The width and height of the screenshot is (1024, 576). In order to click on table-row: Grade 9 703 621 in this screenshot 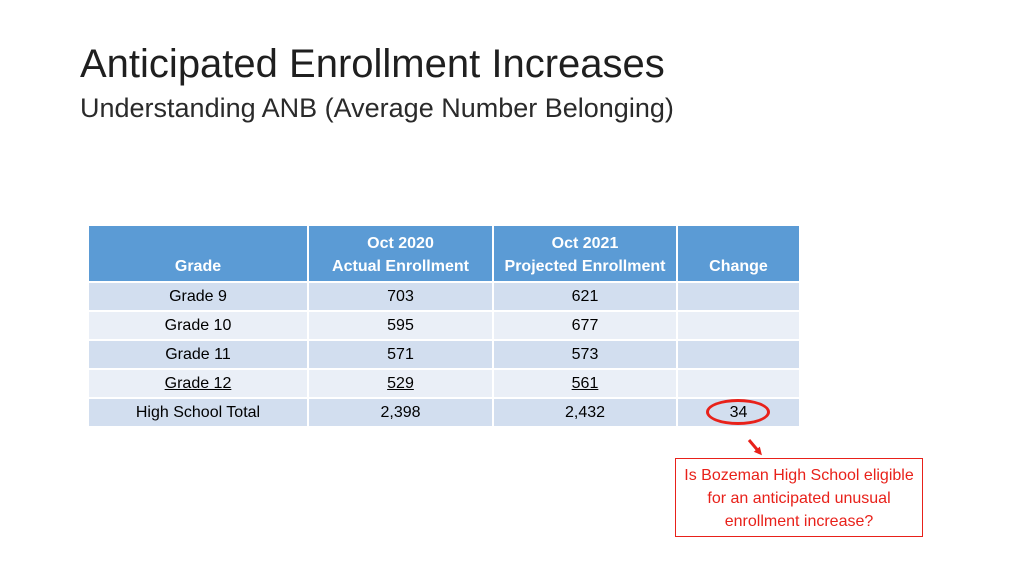, I will do `click(444, 296)`.